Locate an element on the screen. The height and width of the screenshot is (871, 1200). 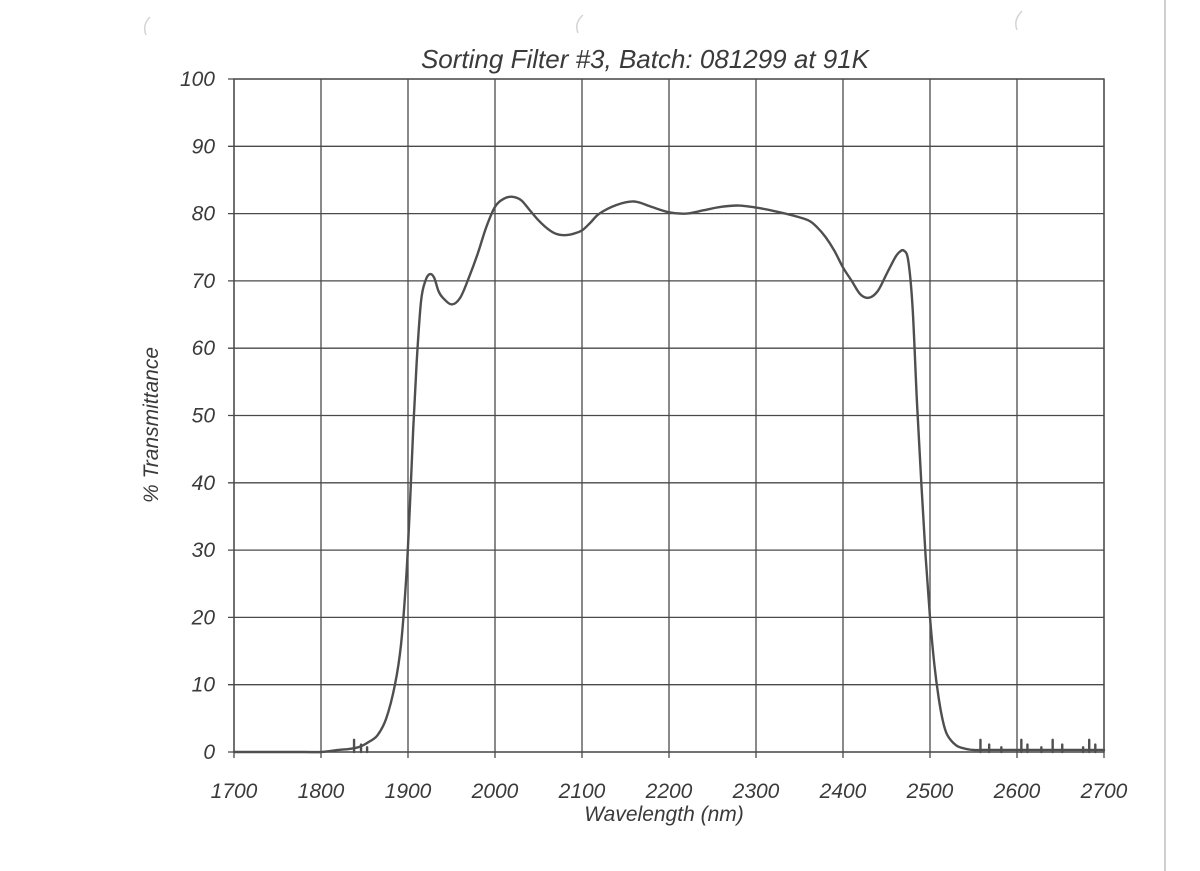
x-tick-label: 2600 is located at coordinates (1017, 791).